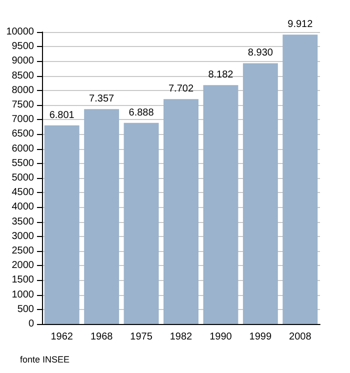 This screenshot has height=373, width=350. I want to click on y-tick-label: 3000, so click(23, 236).